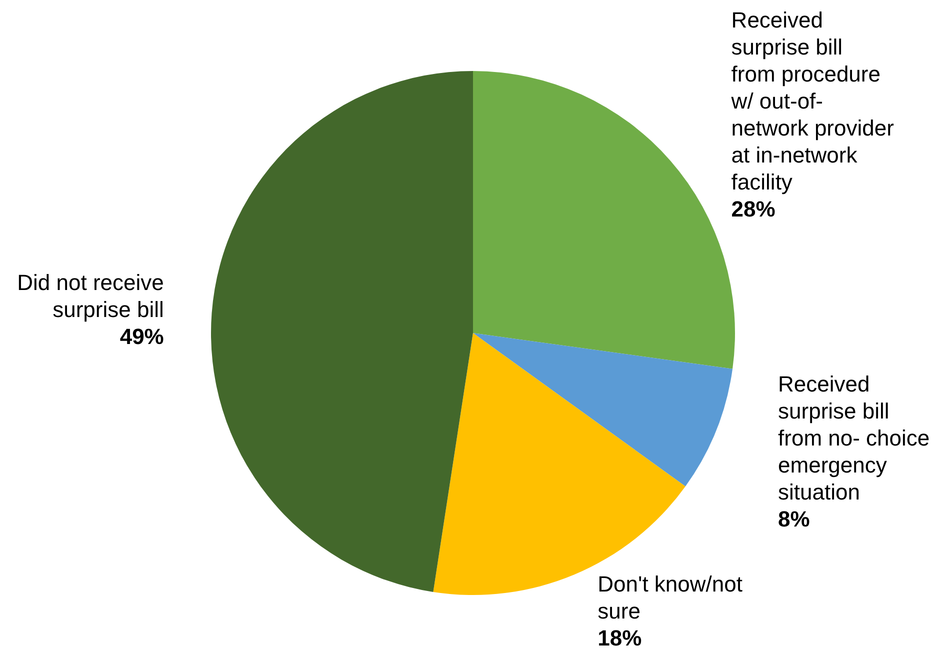 This screenshot has height=660, width=943. What do you see at coordinates (603, 409) in the screenshot?
I see `pie-slice` at bounding box center [603, 409].